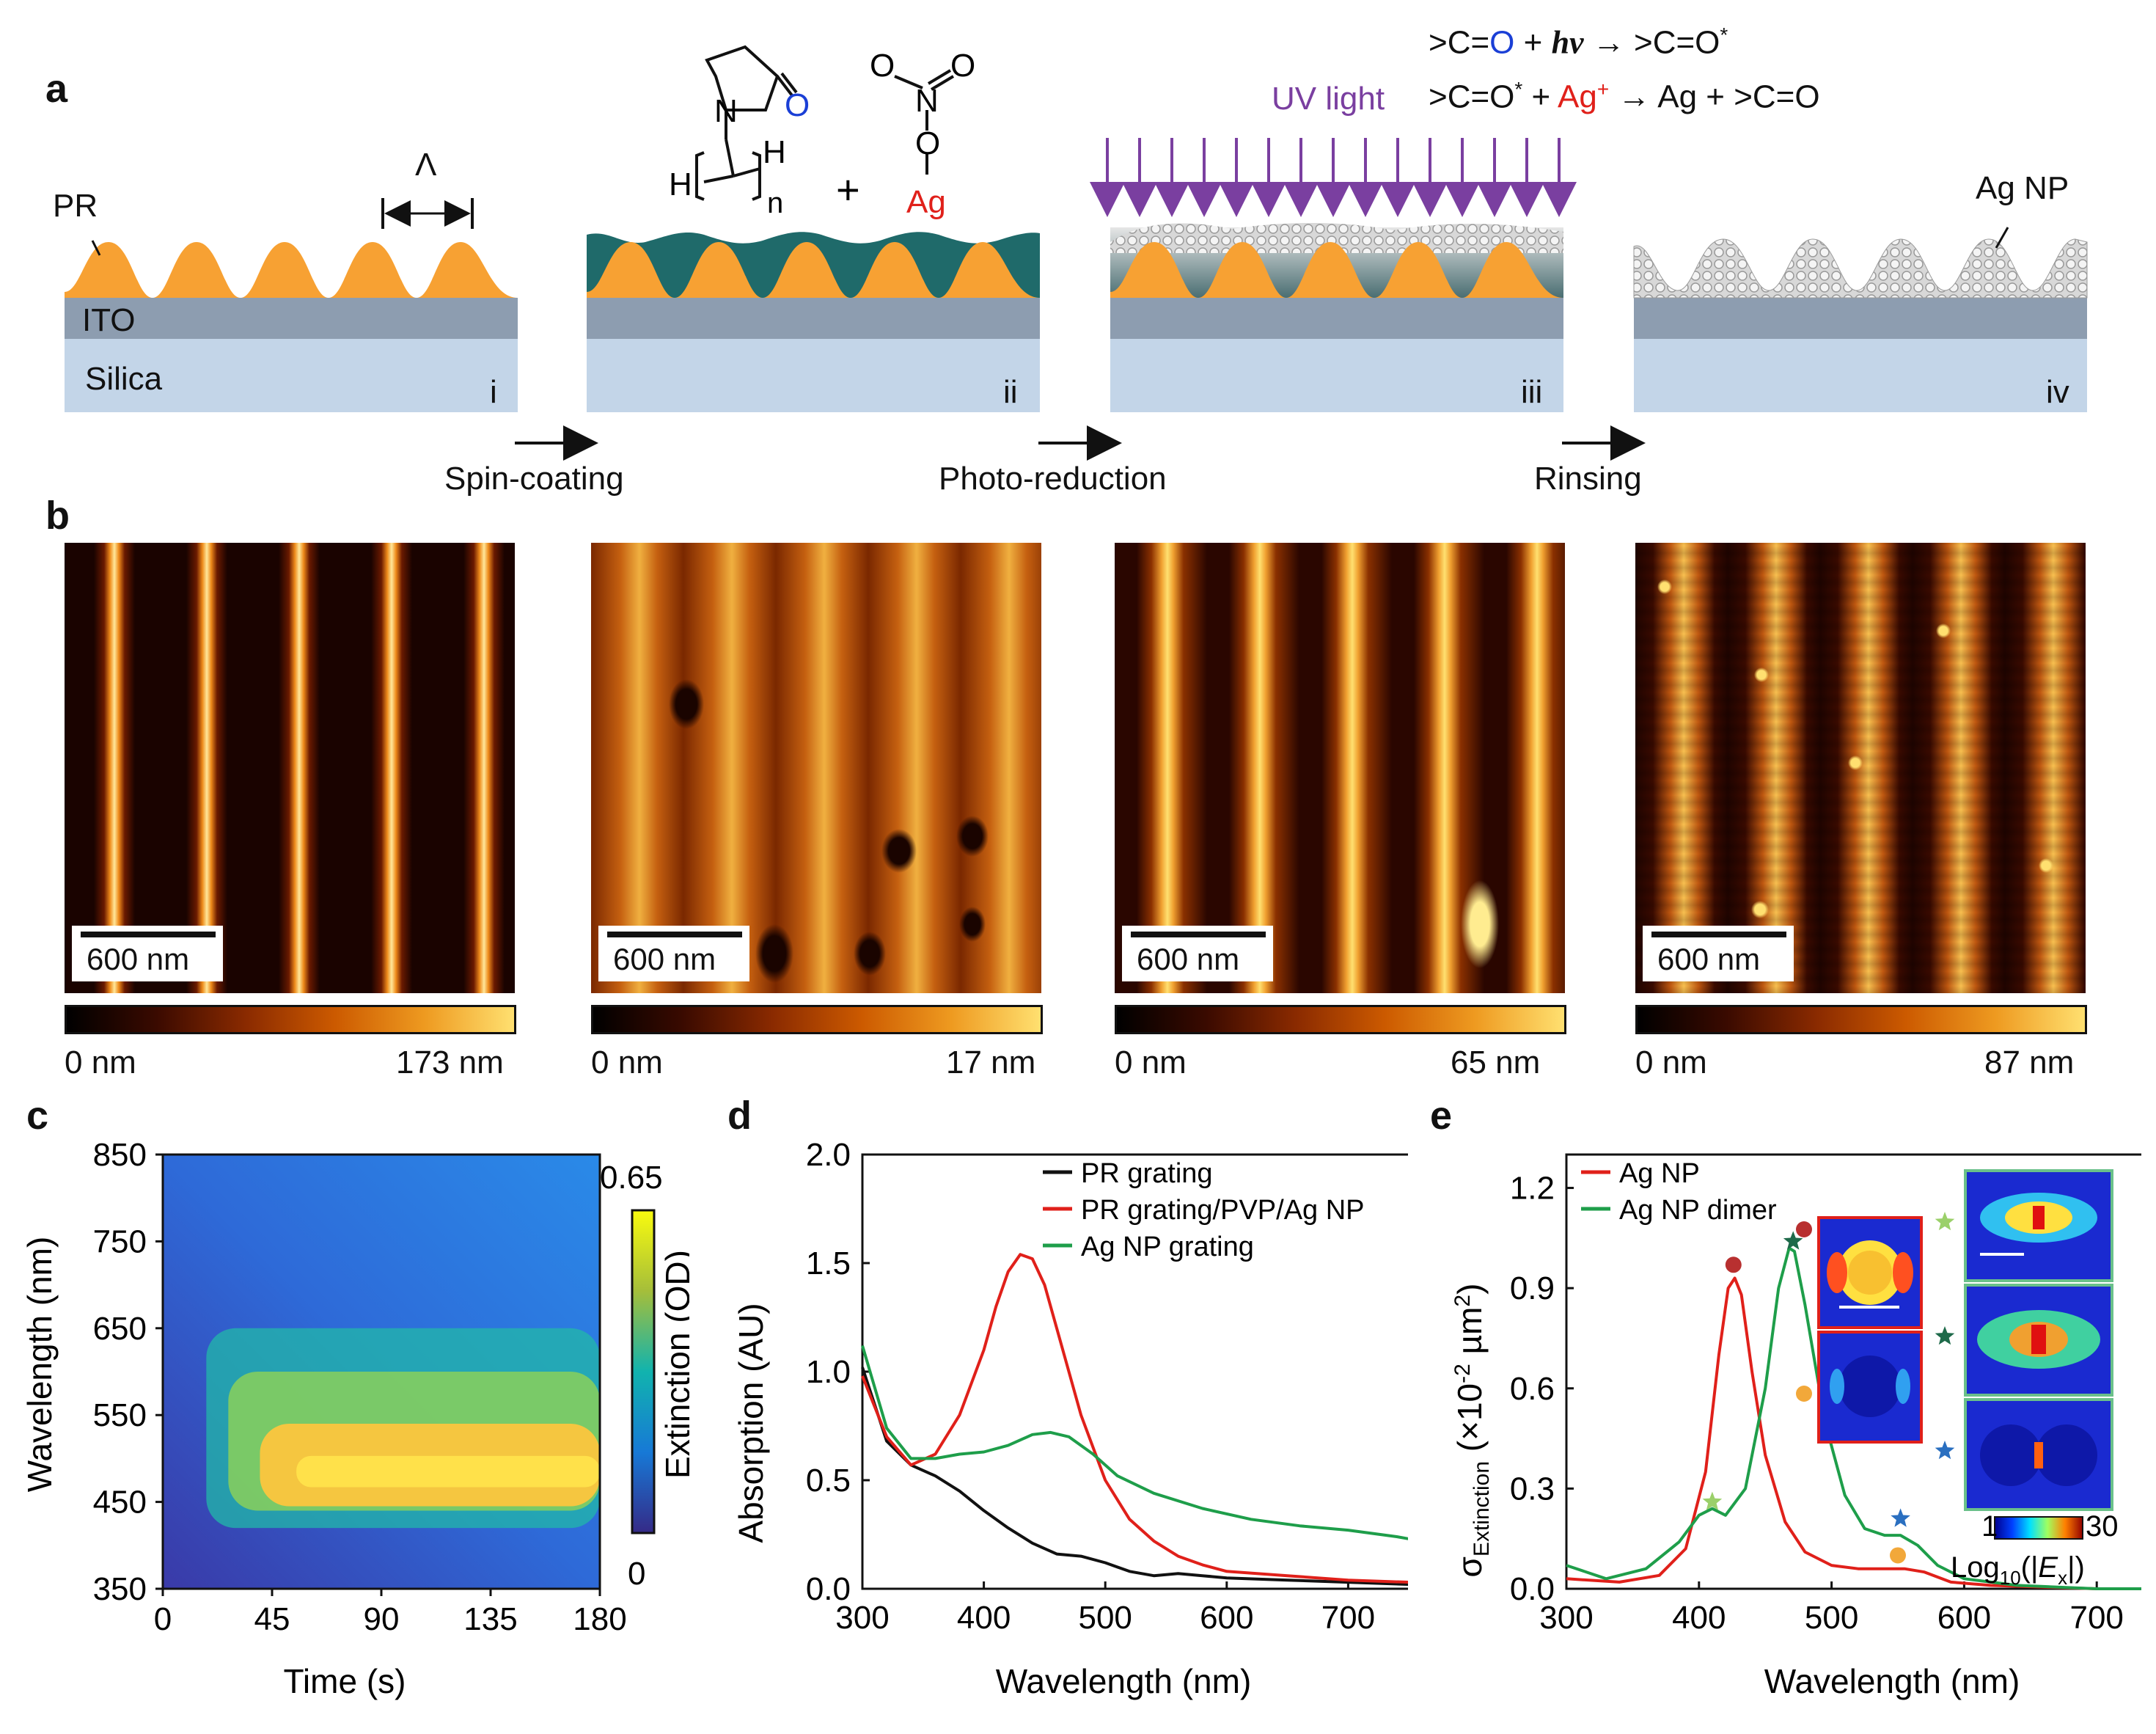  What do you see at coordinates (2057, 392) in the screenshot?
I see `step-label-iv: iv` at bounding box center [2057, 392].